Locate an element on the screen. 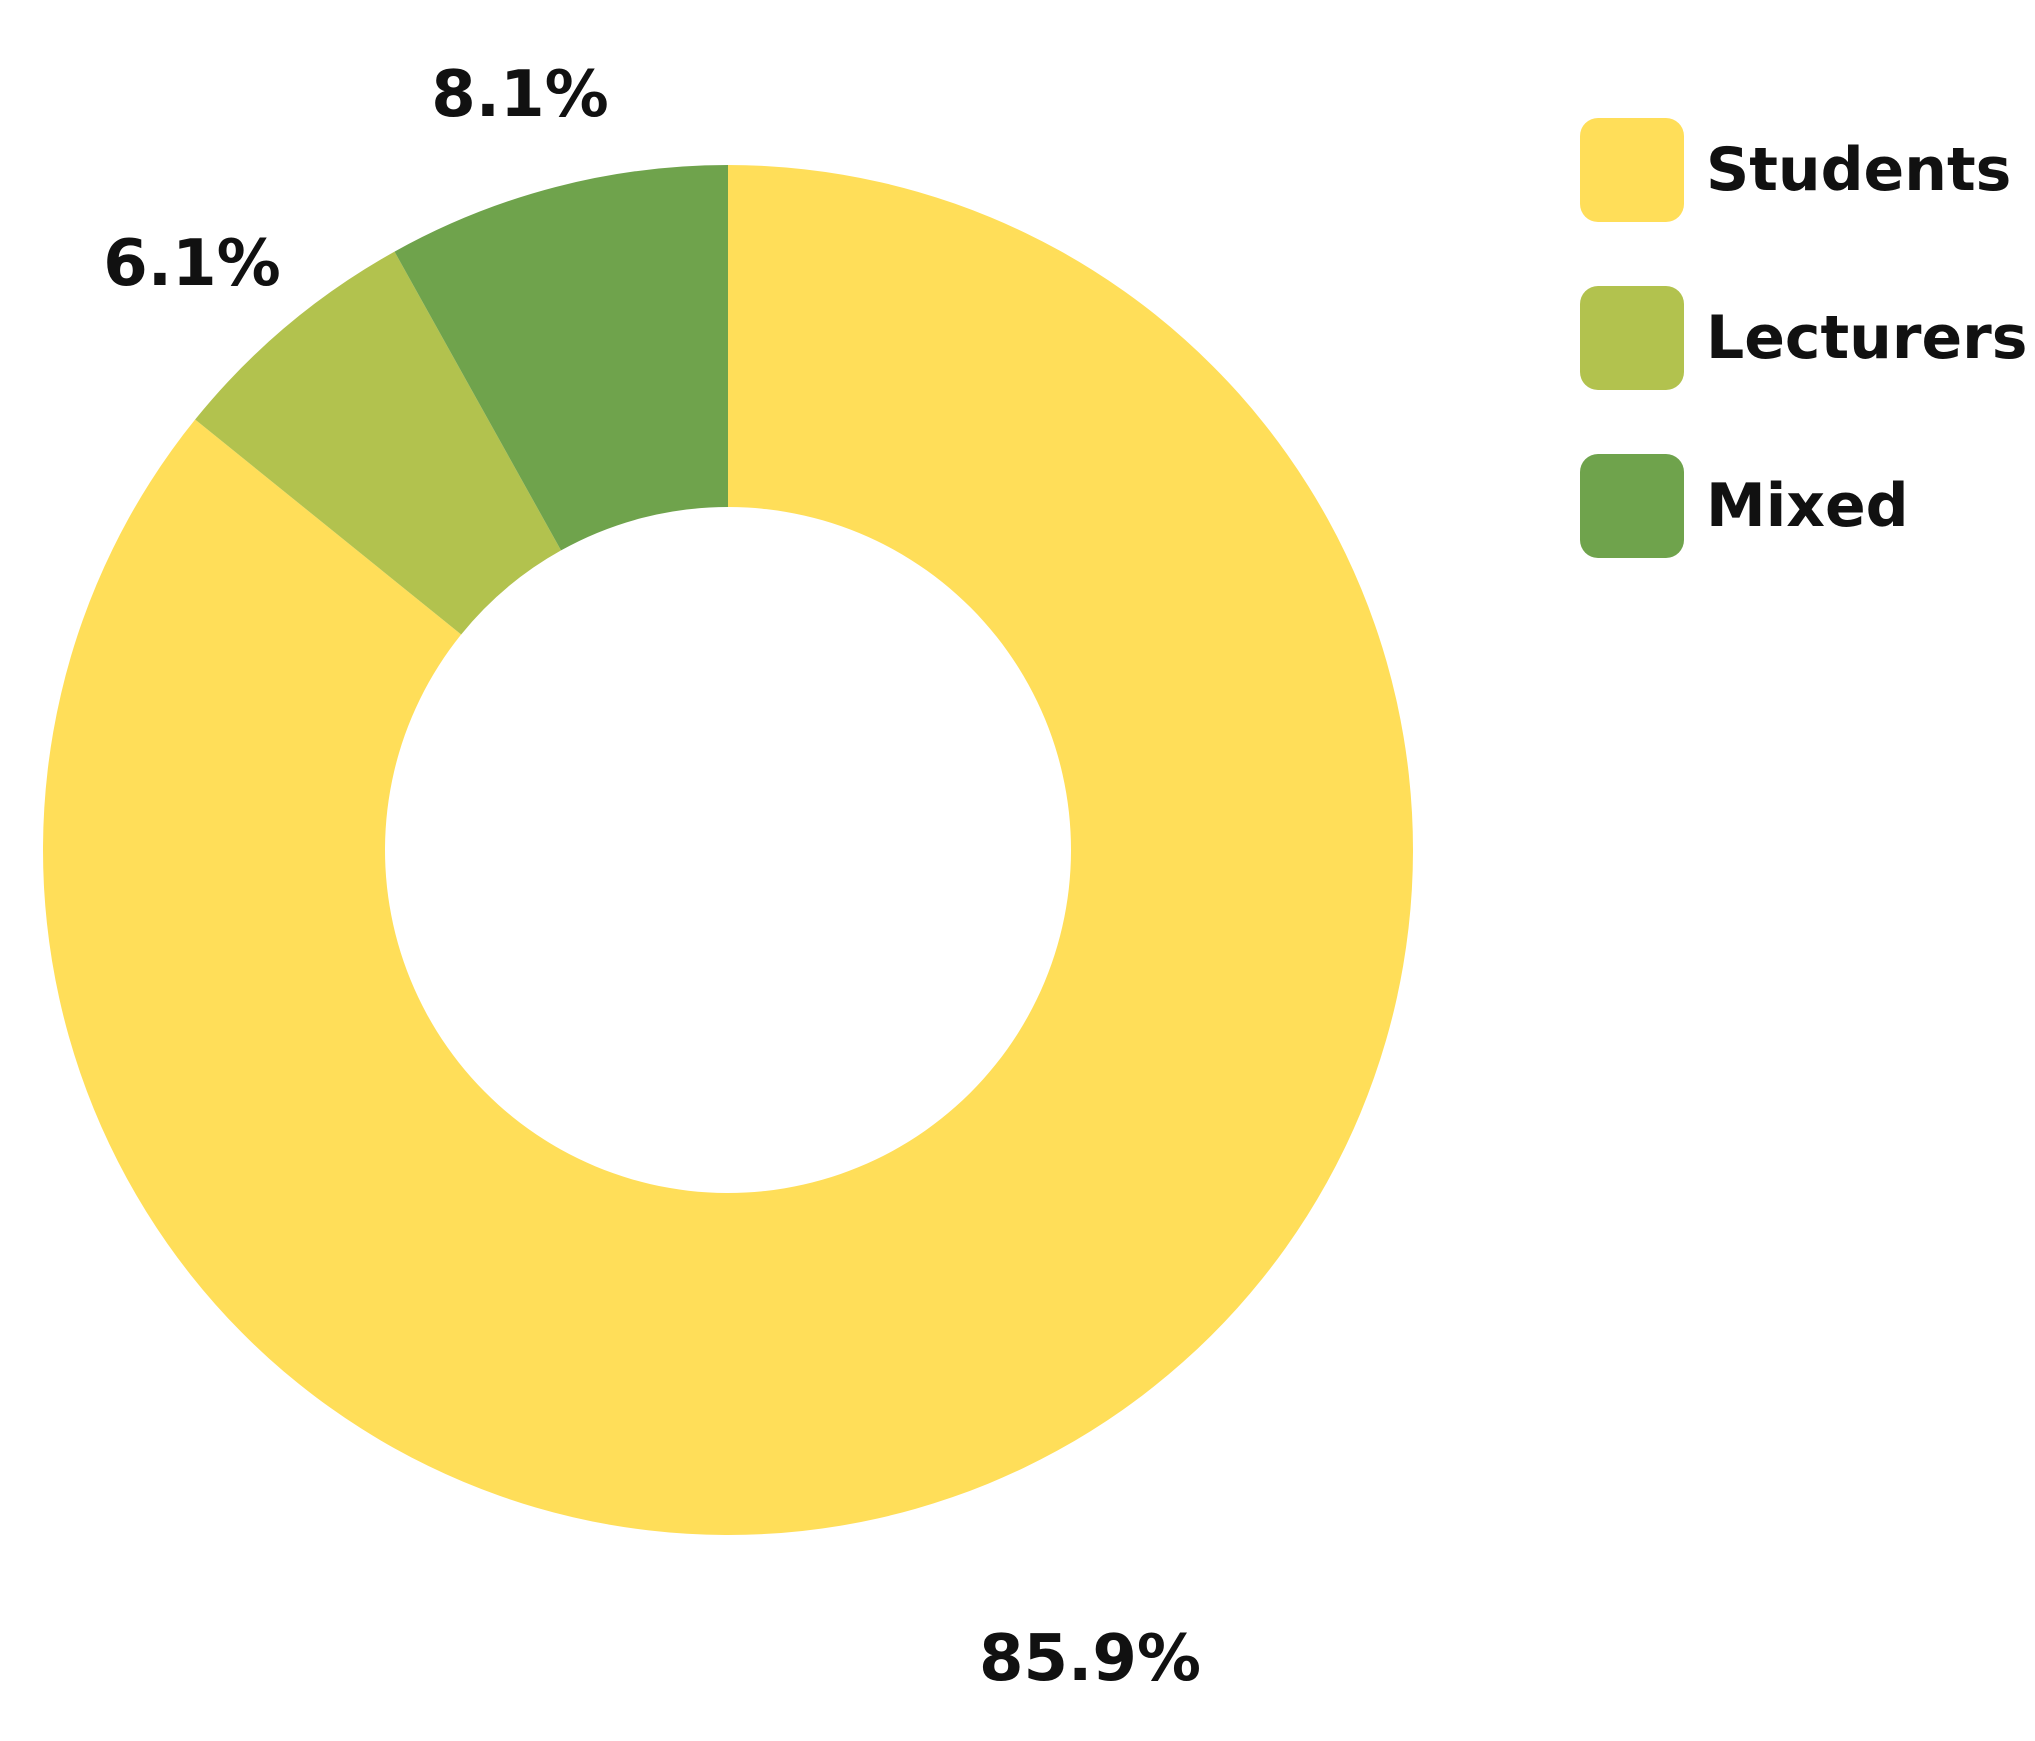 Image resolution: width=2035 pixels, height=1741 pixels. slice-label-mixed: 8.1% is located at coordinates (520, 95).